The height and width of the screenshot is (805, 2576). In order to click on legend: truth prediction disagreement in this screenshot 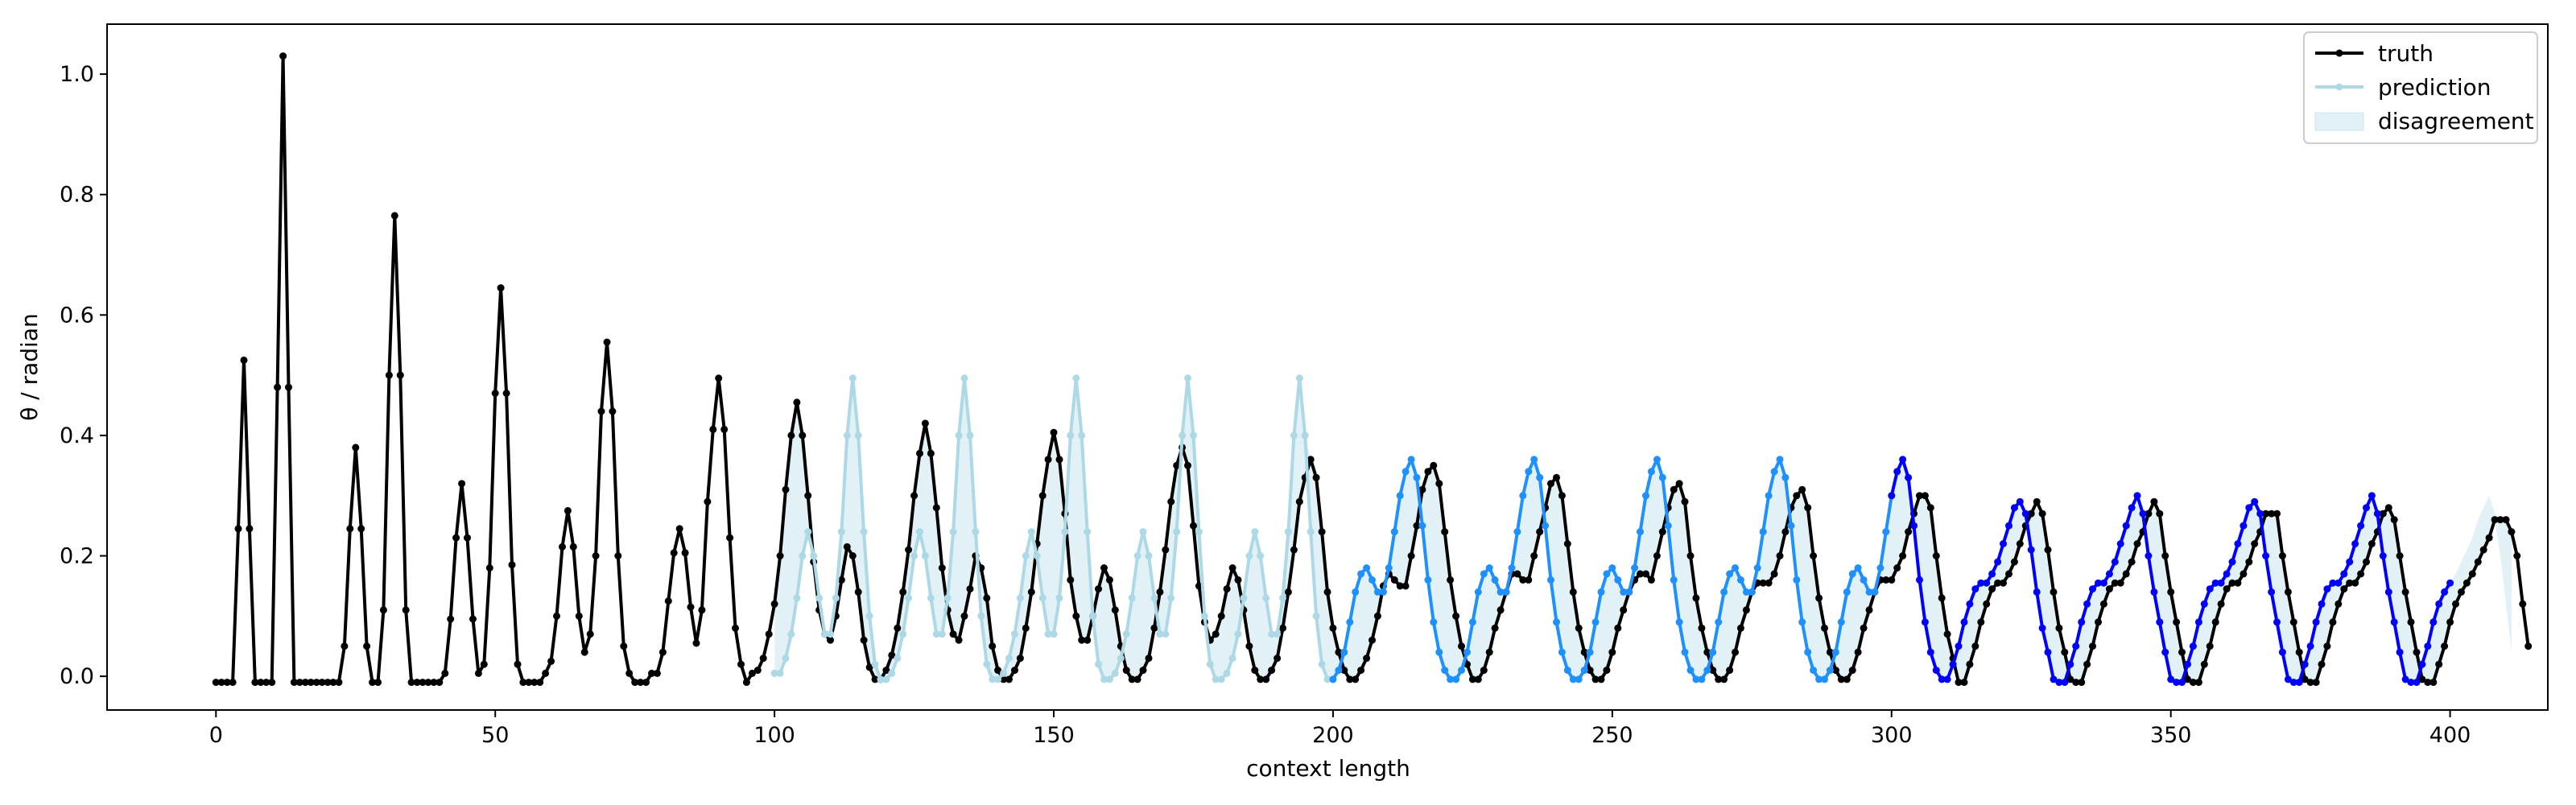, I will do `click(2420, 87)`.